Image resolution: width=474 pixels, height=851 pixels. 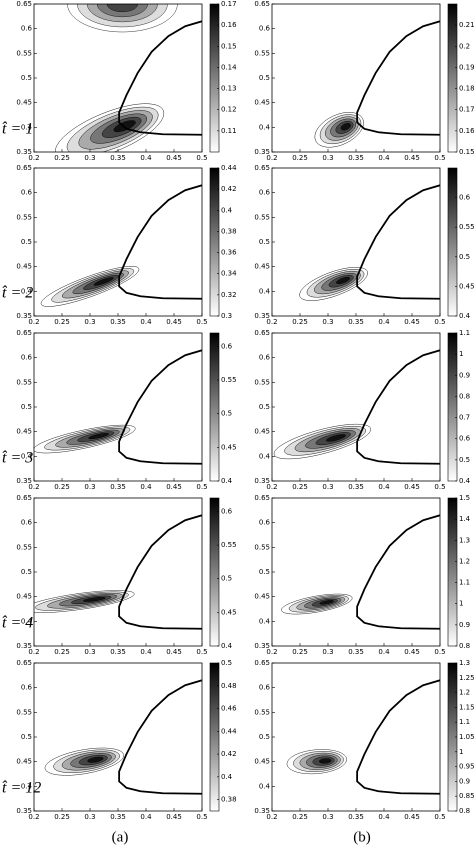 What do you see at coordinates (229, 168) in the screenshot?
I see `colorbar-tick-label: 0.44` at bounding box center [229, 168].